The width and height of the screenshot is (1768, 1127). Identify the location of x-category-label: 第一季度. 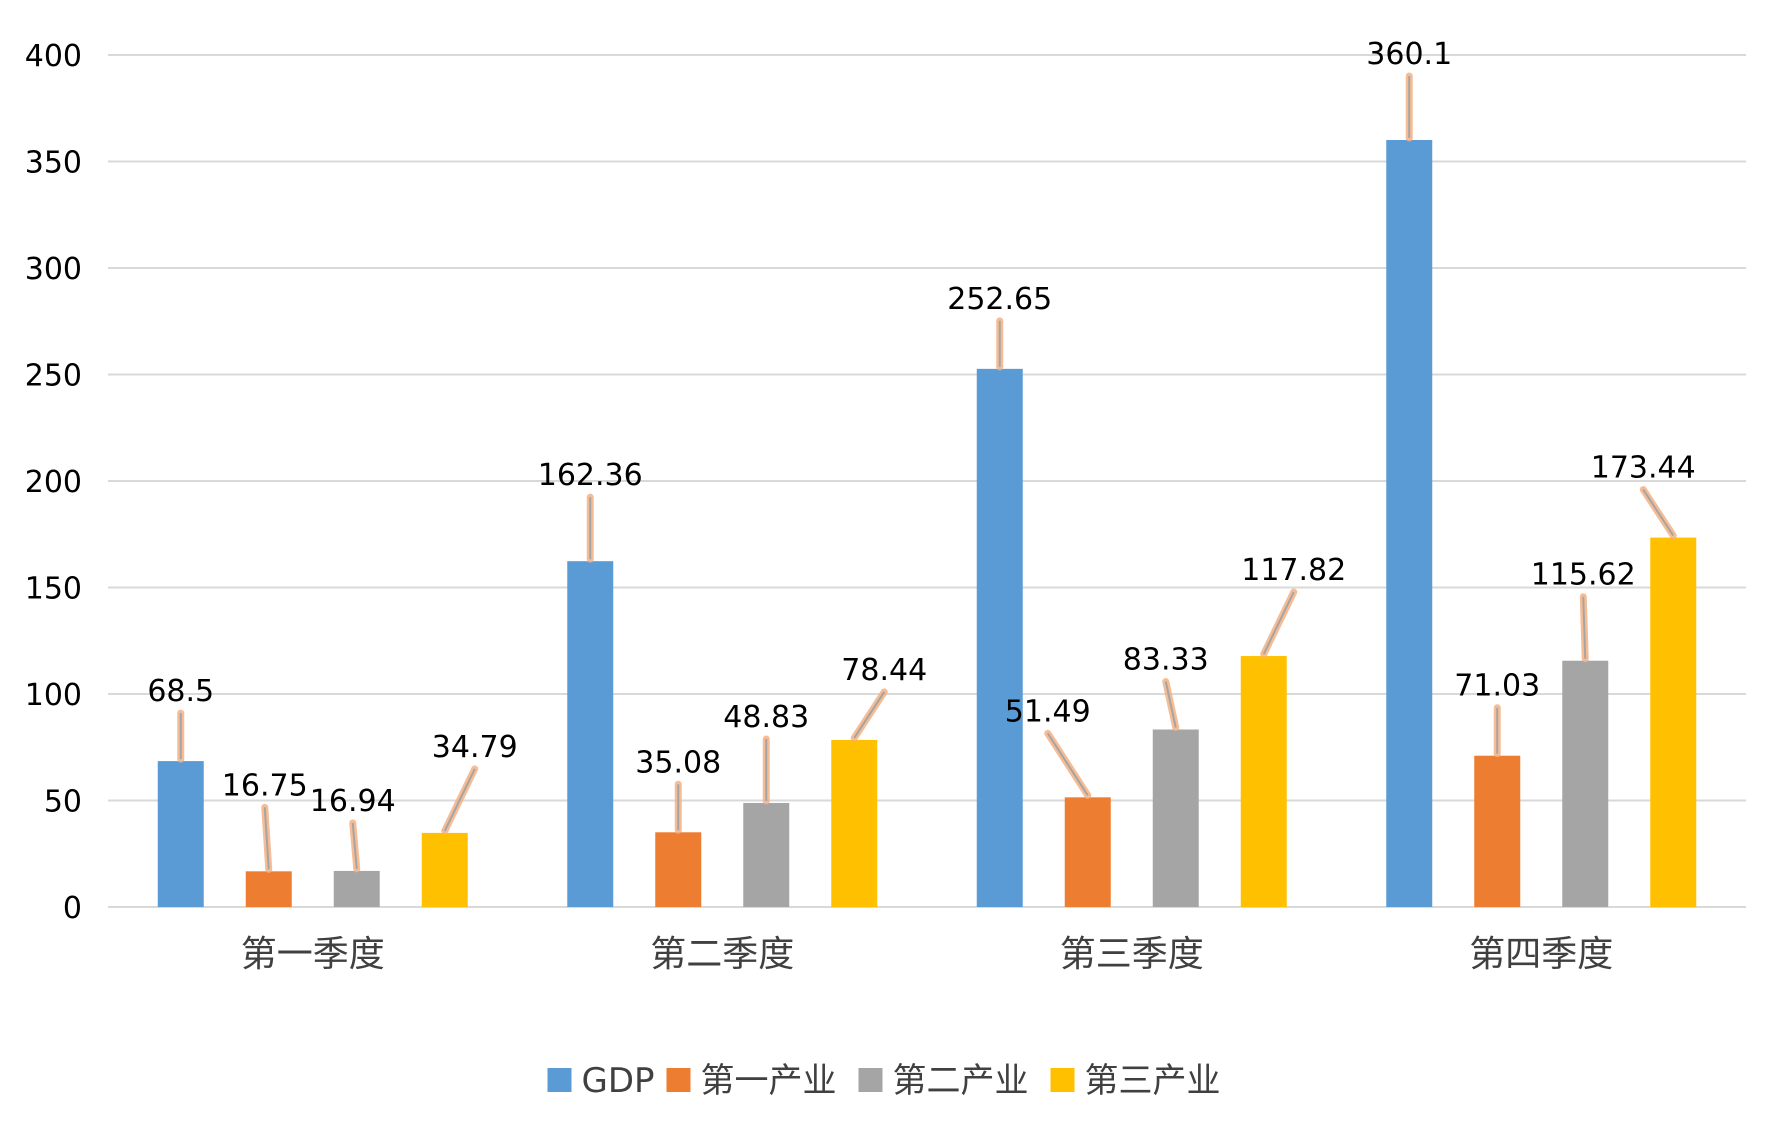
(313, 954).